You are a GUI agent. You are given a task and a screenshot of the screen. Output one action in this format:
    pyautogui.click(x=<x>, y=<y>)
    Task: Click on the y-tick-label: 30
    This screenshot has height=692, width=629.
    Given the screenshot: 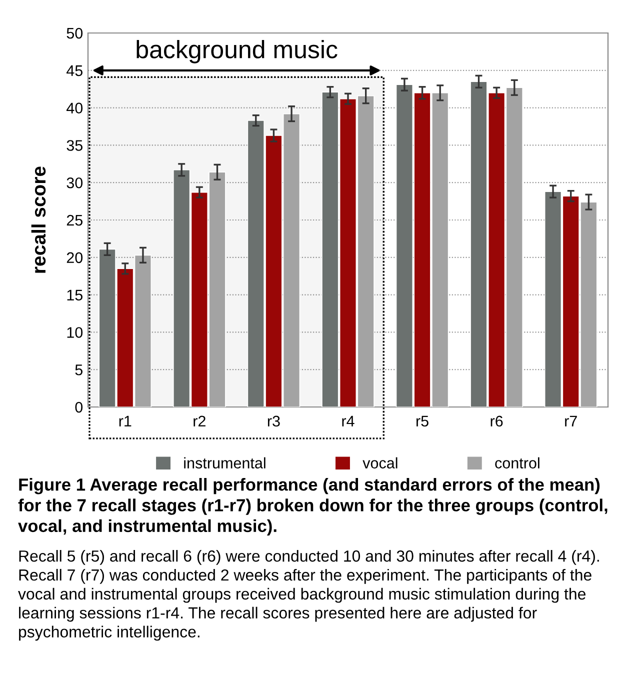 What is the action you would take?
    pyautogui.click(x=74, y=182)
    